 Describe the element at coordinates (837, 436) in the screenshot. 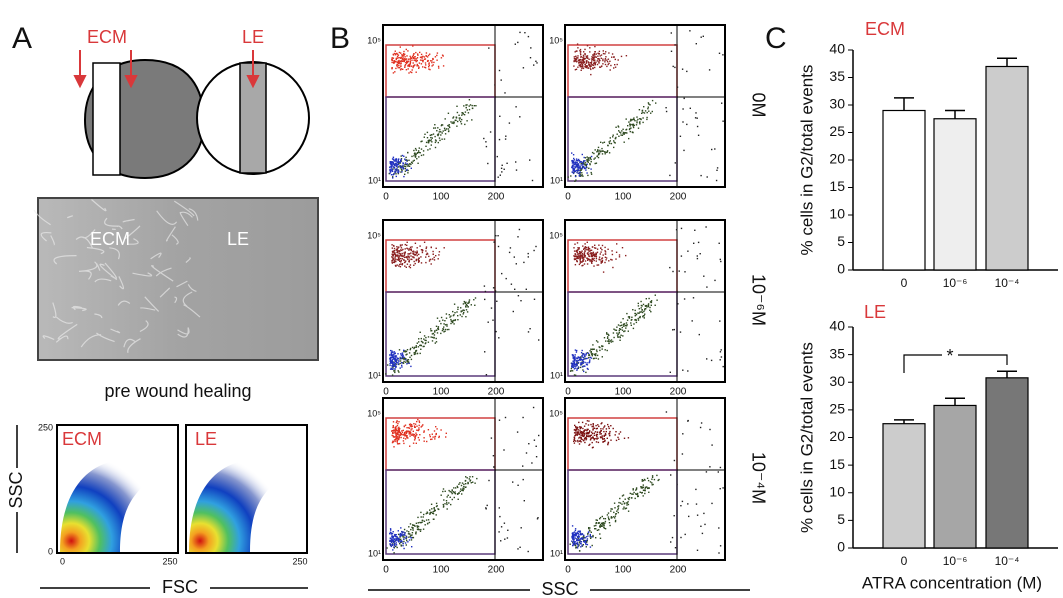

I see `y-tick-label: 20` at that location.